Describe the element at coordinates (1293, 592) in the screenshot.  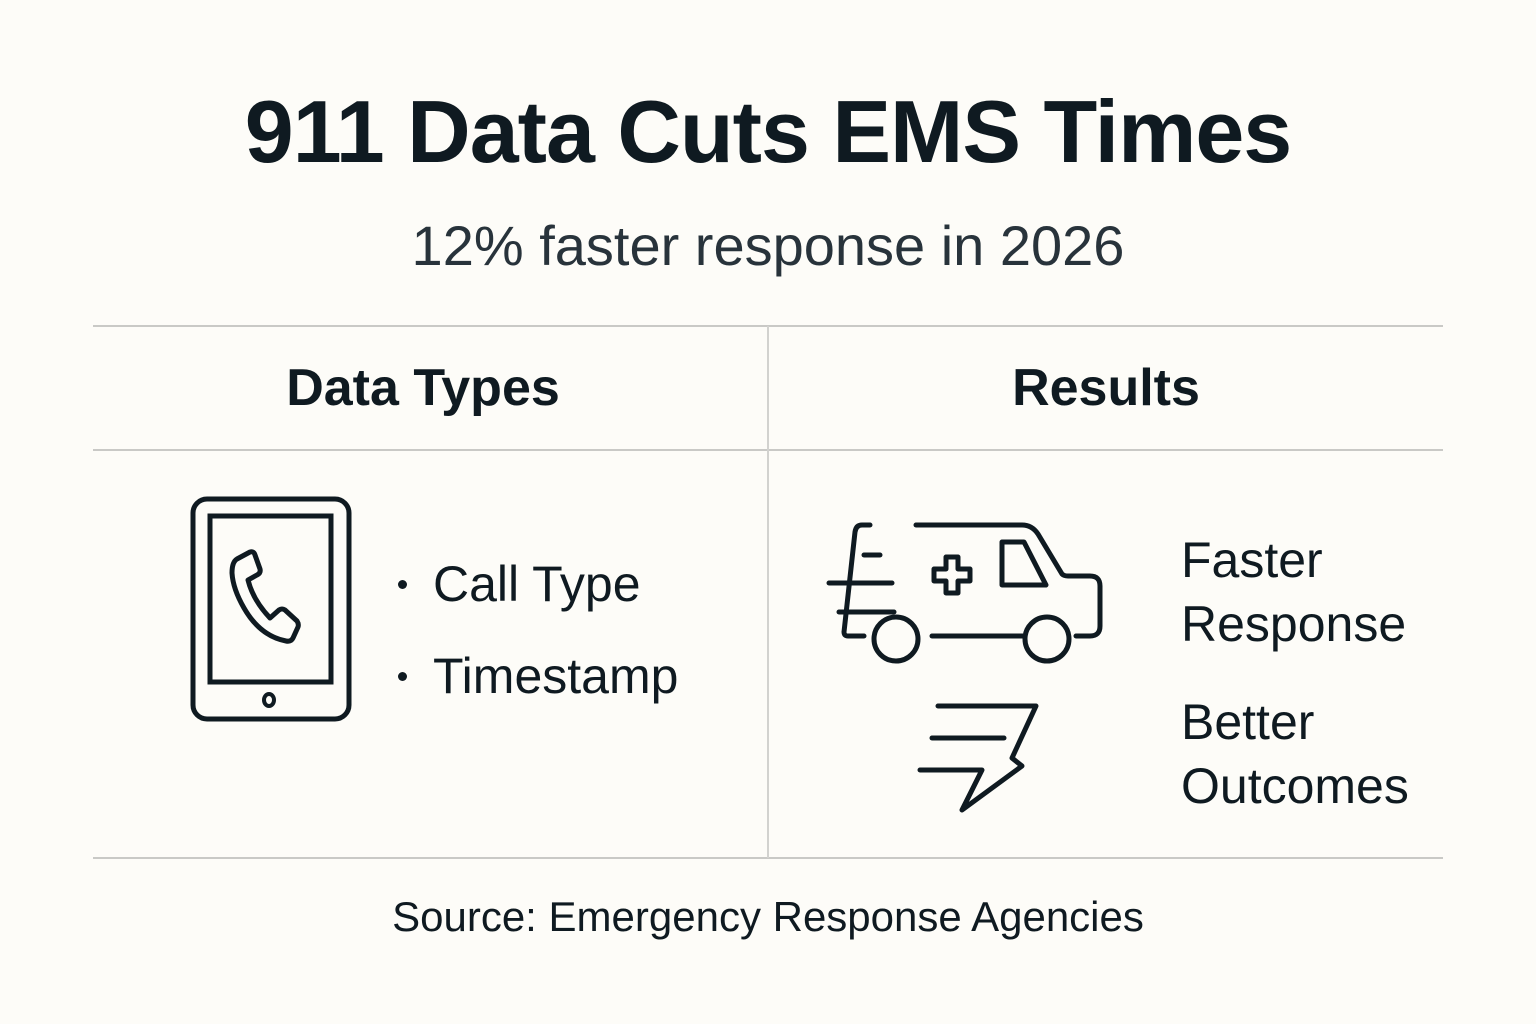
I see `result-faster-response: Faster Response` at that location.